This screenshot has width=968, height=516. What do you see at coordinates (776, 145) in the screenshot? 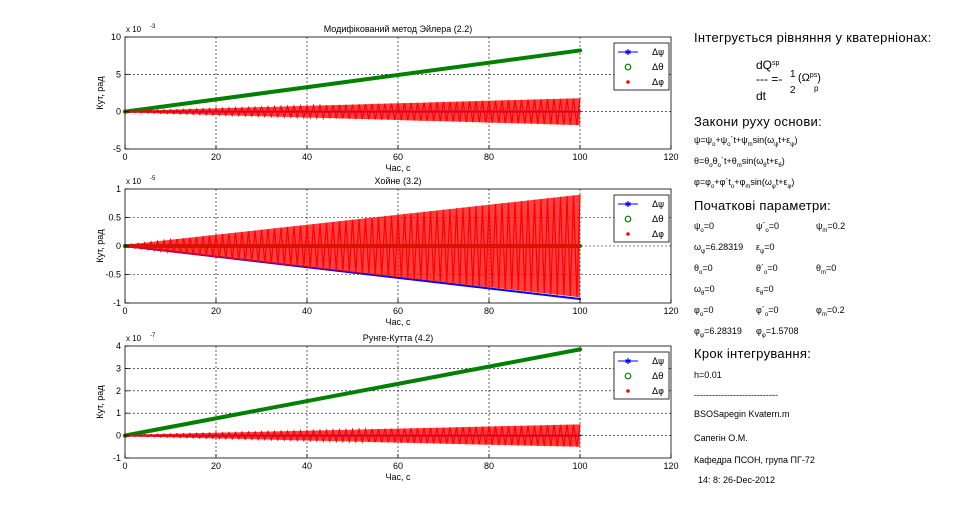
I see `law-psi-subscript: ψ` at bounding box center [776, 145].